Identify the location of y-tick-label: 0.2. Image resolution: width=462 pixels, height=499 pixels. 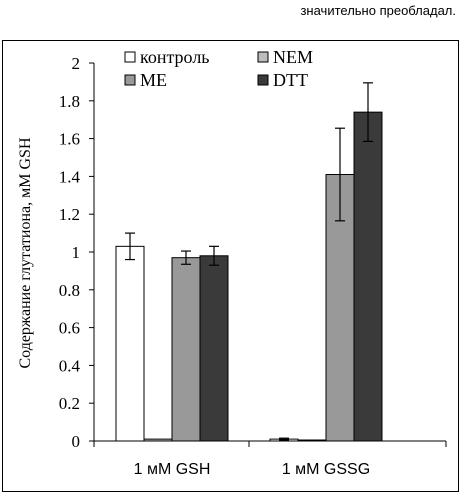
(69, 403).